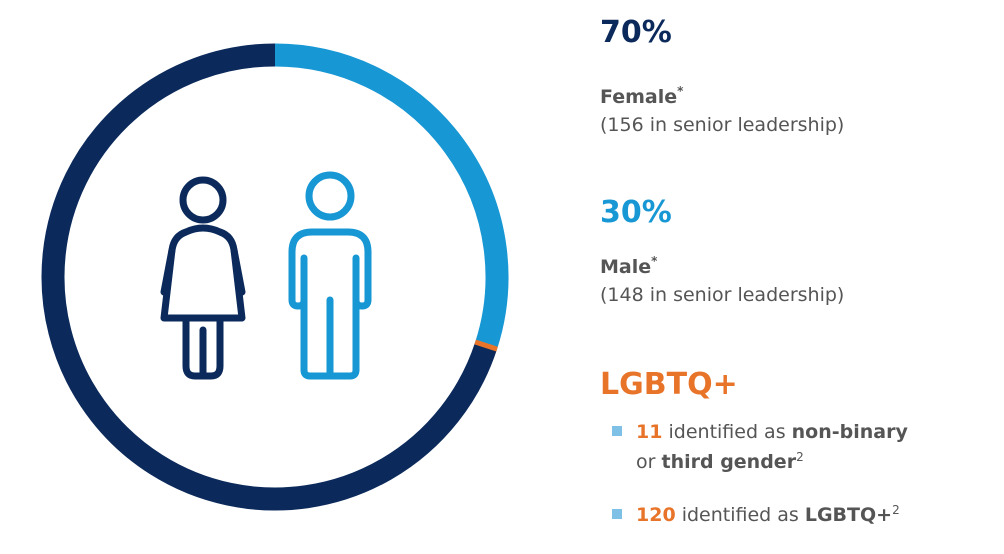 This screenshot has height=554, width=1004. Describe the element at coordinates (648, 462) in the screenshot. I see `t: or` at that location.